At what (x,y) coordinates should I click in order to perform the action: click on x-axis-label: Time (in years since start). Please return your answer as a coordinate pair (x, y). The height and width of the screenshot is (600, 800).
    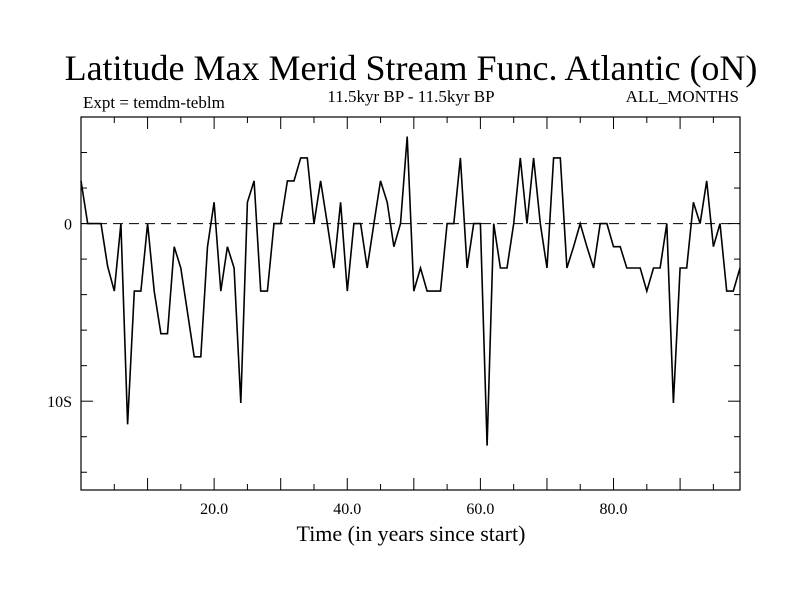
    Looking at the image, I should click on (411, 533).